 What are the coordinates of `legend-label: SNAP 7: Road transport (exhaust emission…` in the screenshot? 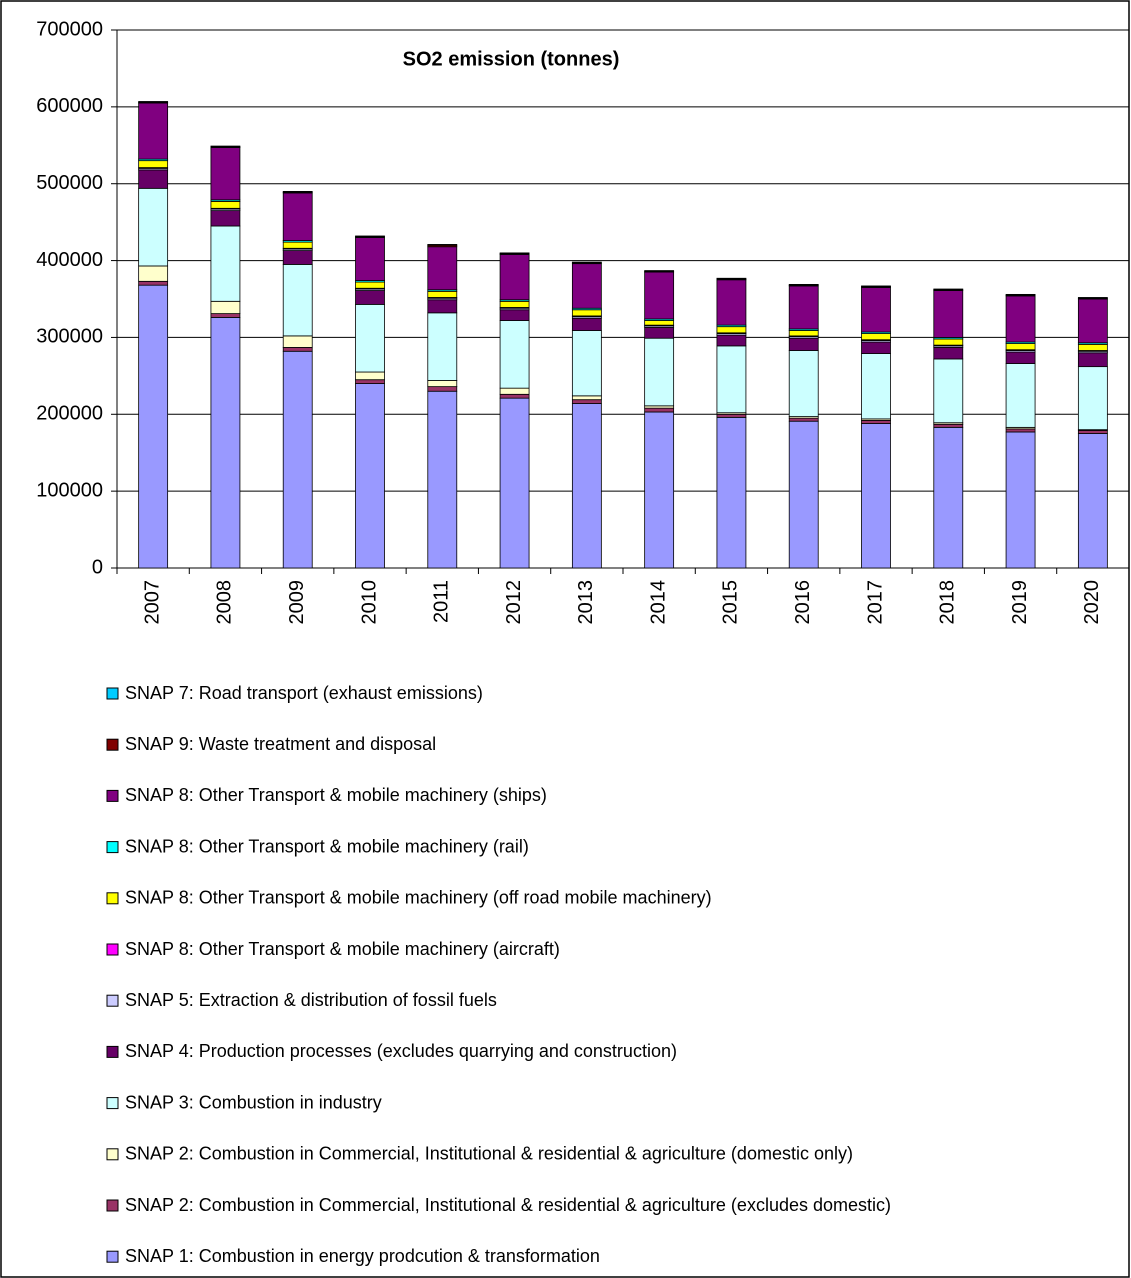 It's located at (304, 693).